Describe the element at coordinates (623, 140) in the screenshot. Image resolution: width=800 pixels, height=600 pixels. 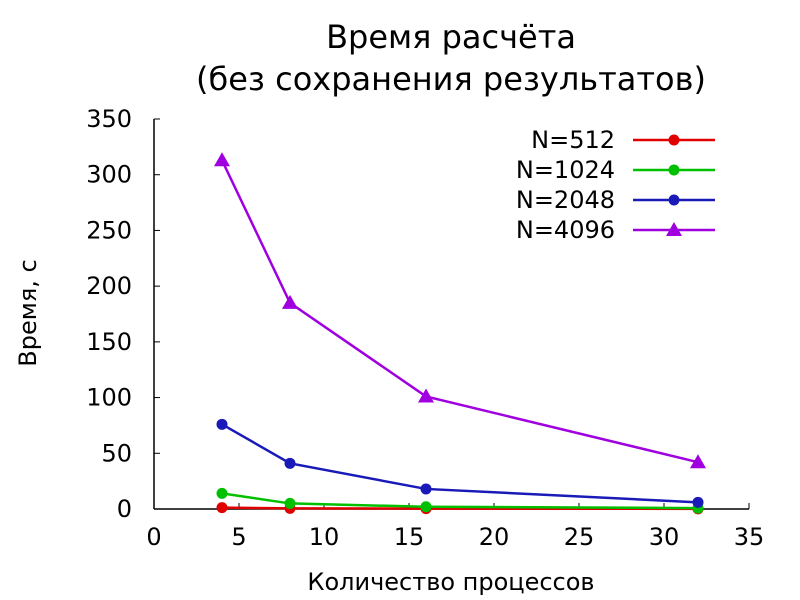
I see `legend-item: N=512` at that location.